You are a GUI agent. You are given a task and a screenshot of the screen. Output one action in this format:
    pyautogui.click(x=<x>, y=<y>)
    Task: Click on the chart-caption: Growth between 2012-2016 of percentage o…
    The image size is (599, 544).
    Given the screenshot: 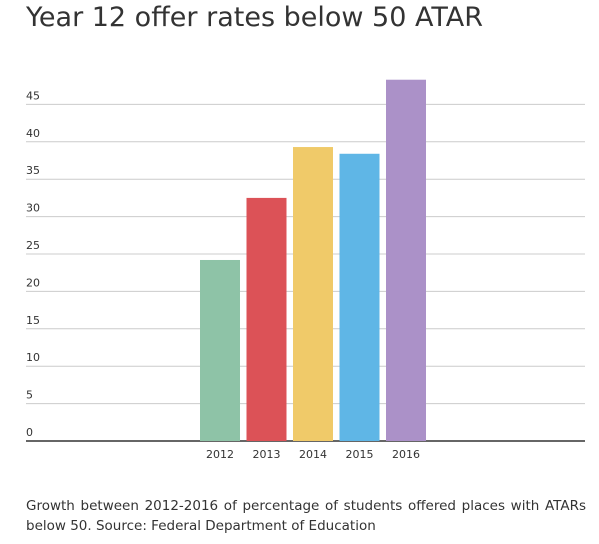 What is the action you would take?
    pyautogui.click(x=306, y=516)
    